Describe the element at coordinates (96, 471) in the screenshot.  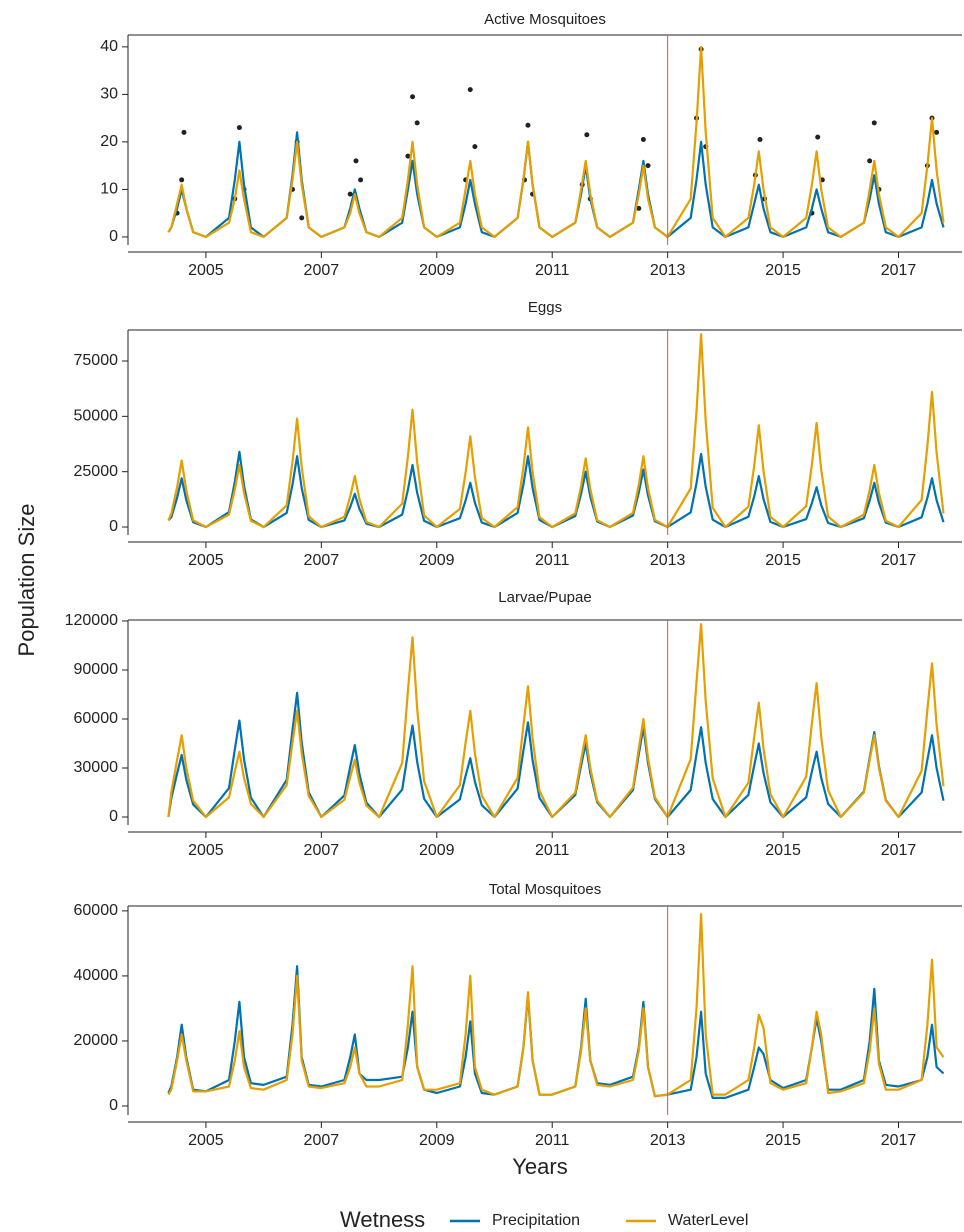
I see `y-tick-label: 25000` at that location.